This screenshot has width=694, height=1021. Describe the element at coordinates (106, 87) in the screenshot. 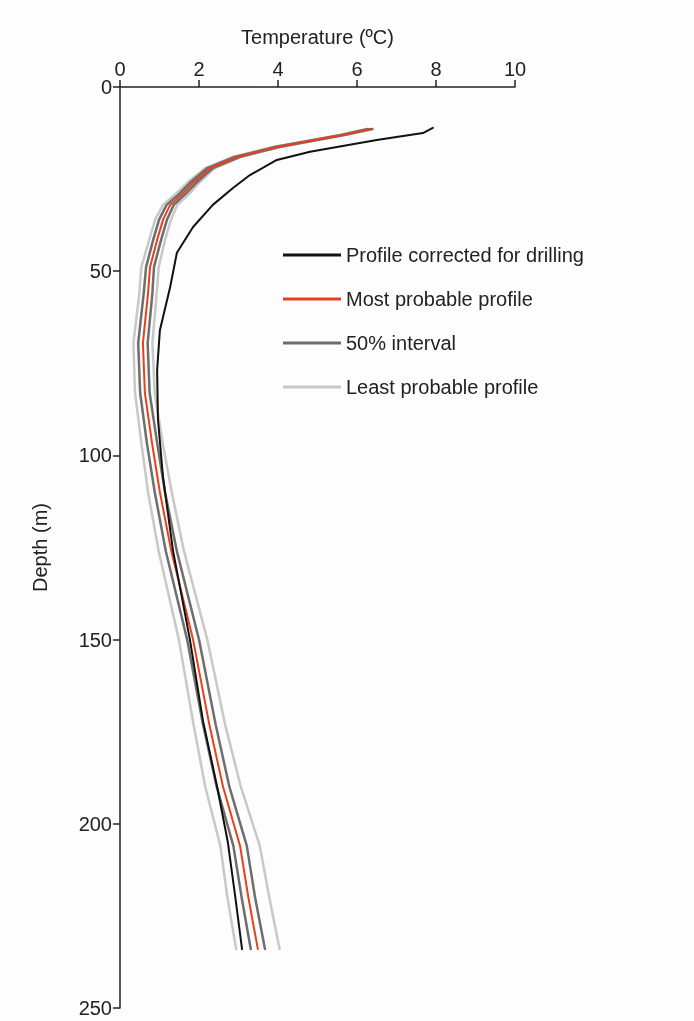

I see `y-tick-label: 0` at that location.